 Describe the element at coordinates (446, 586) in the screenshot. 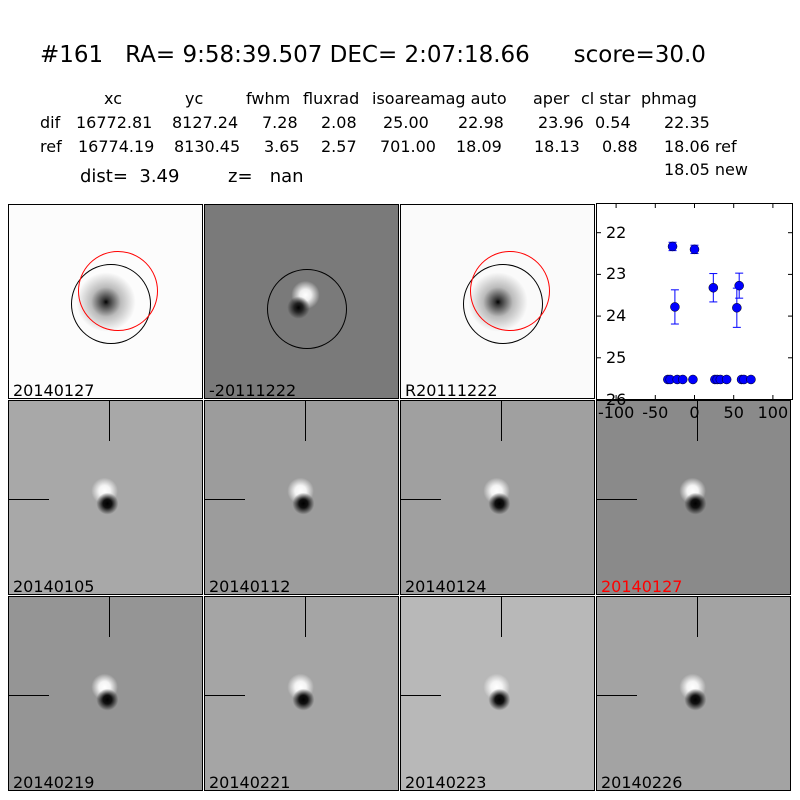

I see `stamp-date-label: 20140124` at that location.